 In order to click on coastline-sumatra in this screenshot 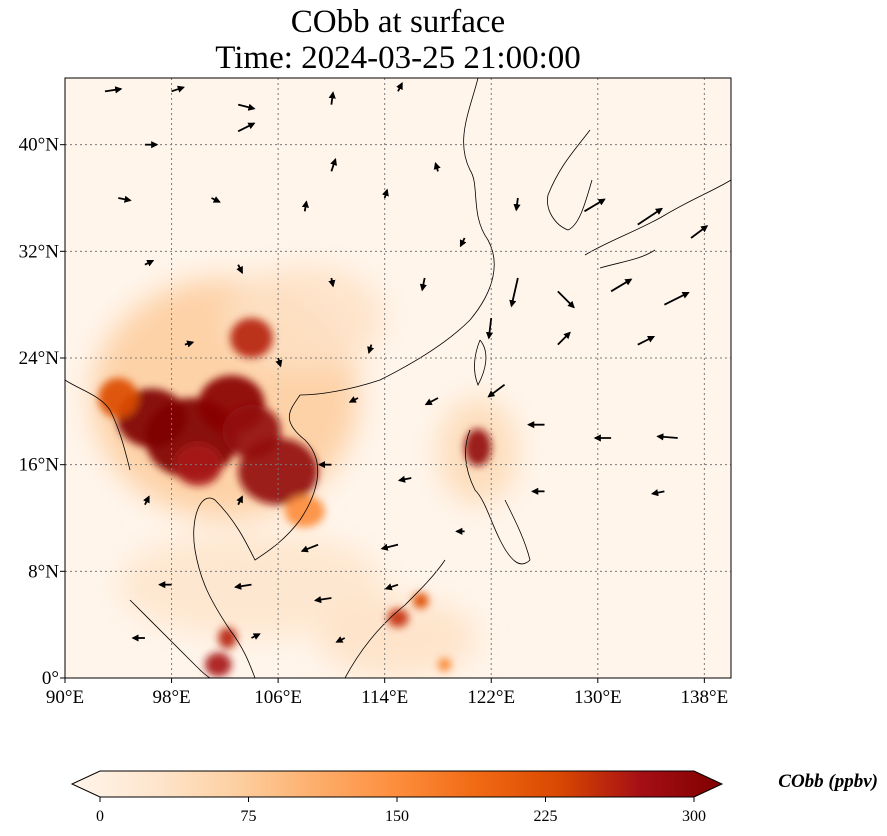, I will do `click(170, 638)`.